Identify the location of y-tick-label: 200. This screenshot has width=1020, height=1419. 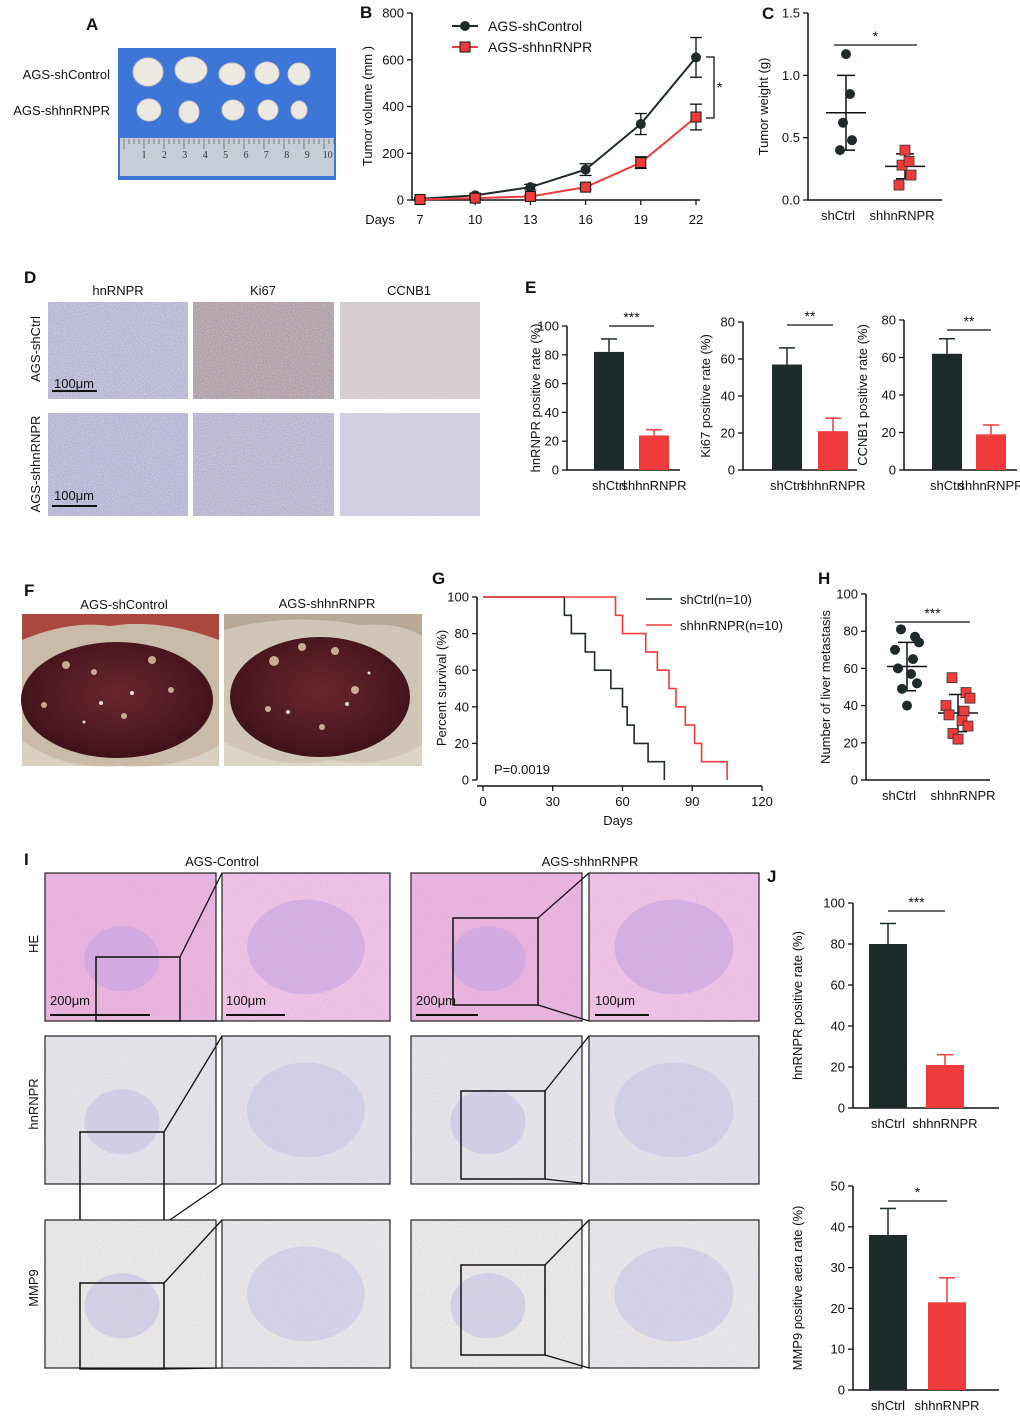
(393, 153).